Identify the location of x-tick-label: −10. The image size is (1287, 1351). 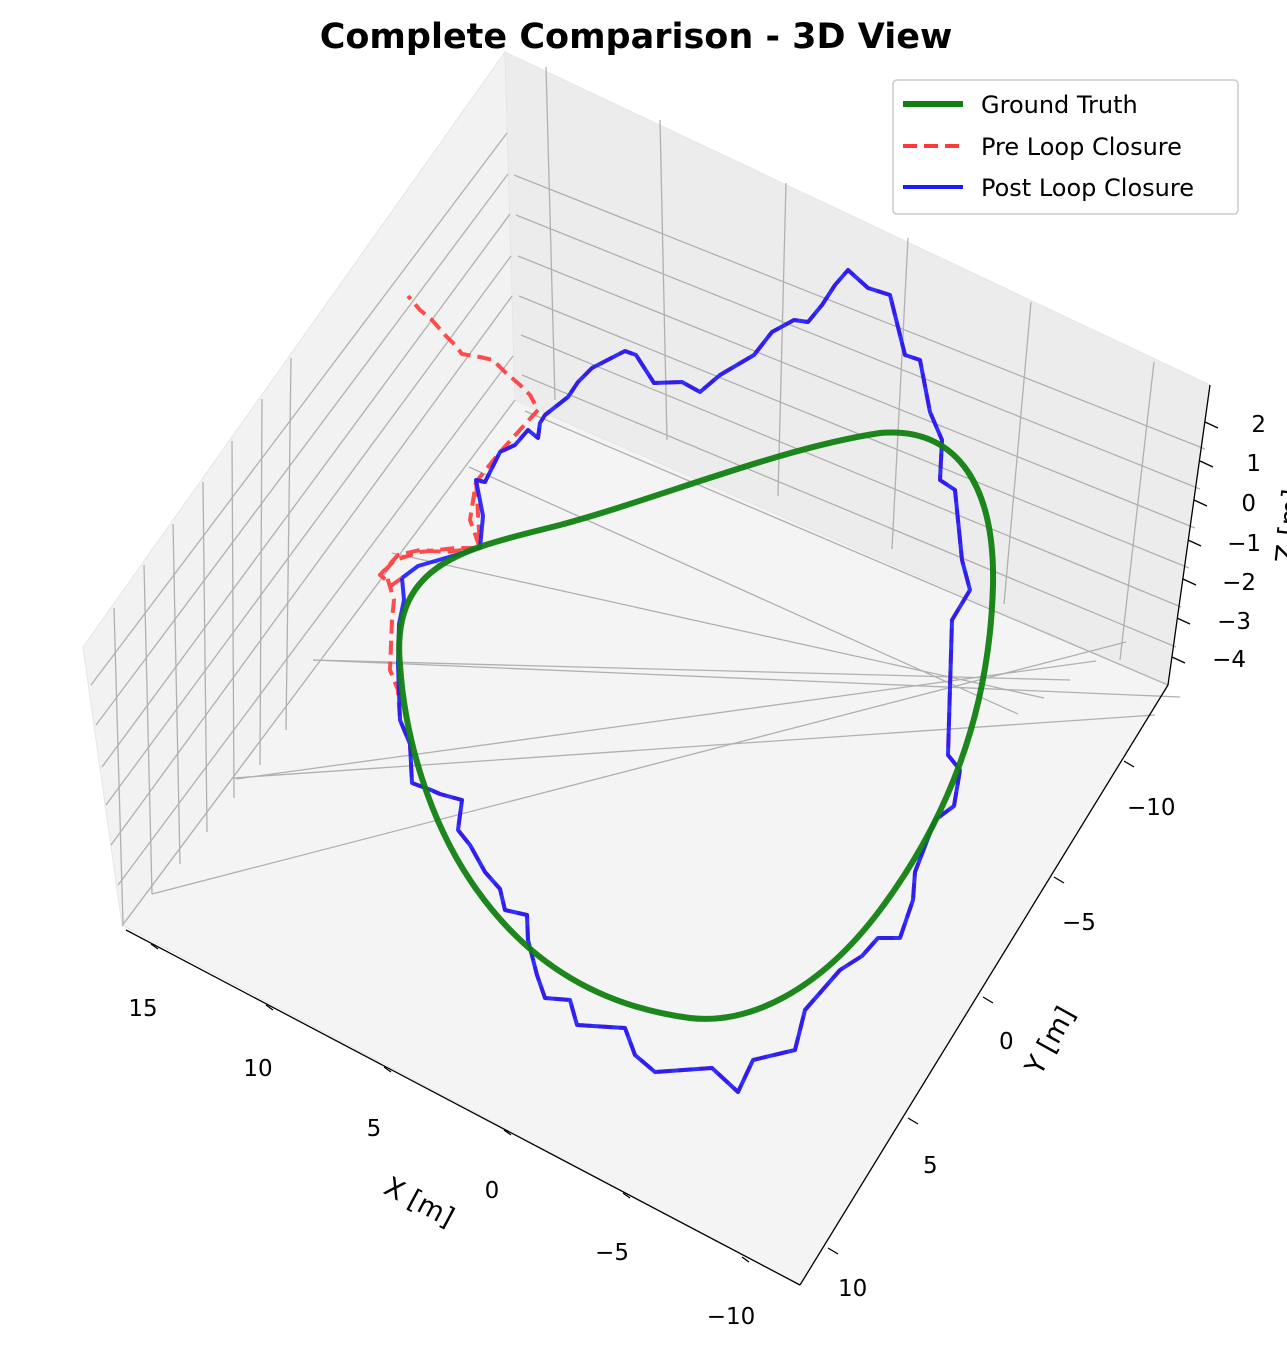
(731, 1317).